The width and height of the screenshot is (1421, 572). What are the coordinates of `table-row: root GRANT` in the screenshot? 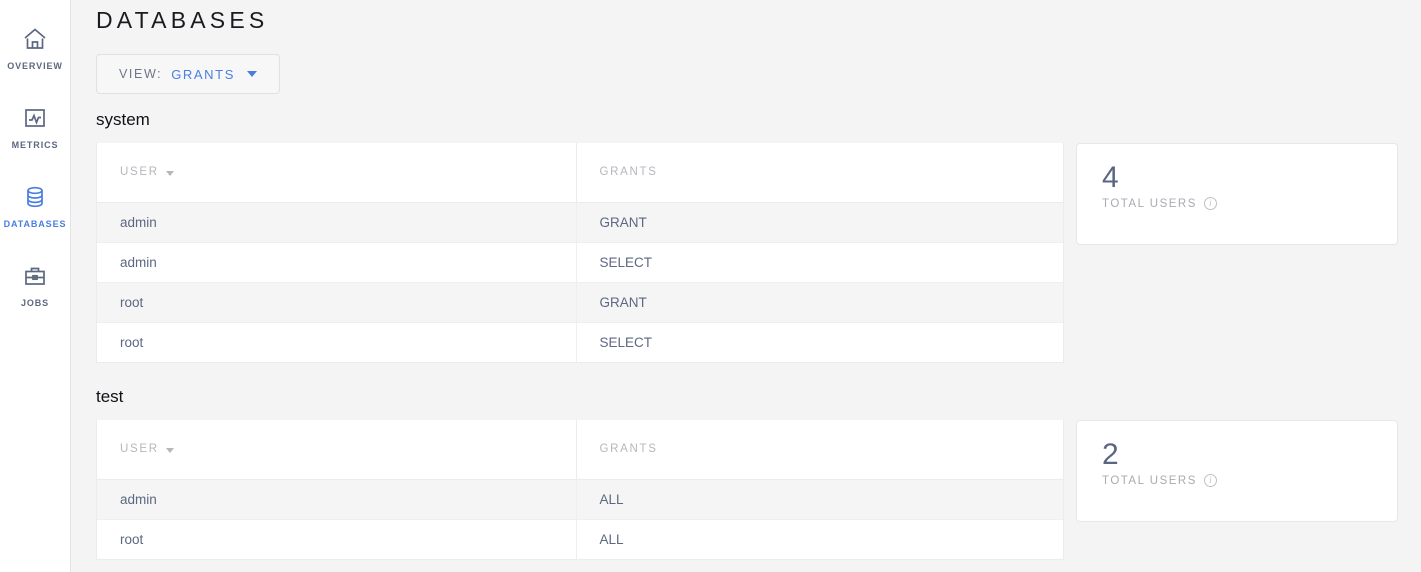 It's located at (580, 302).